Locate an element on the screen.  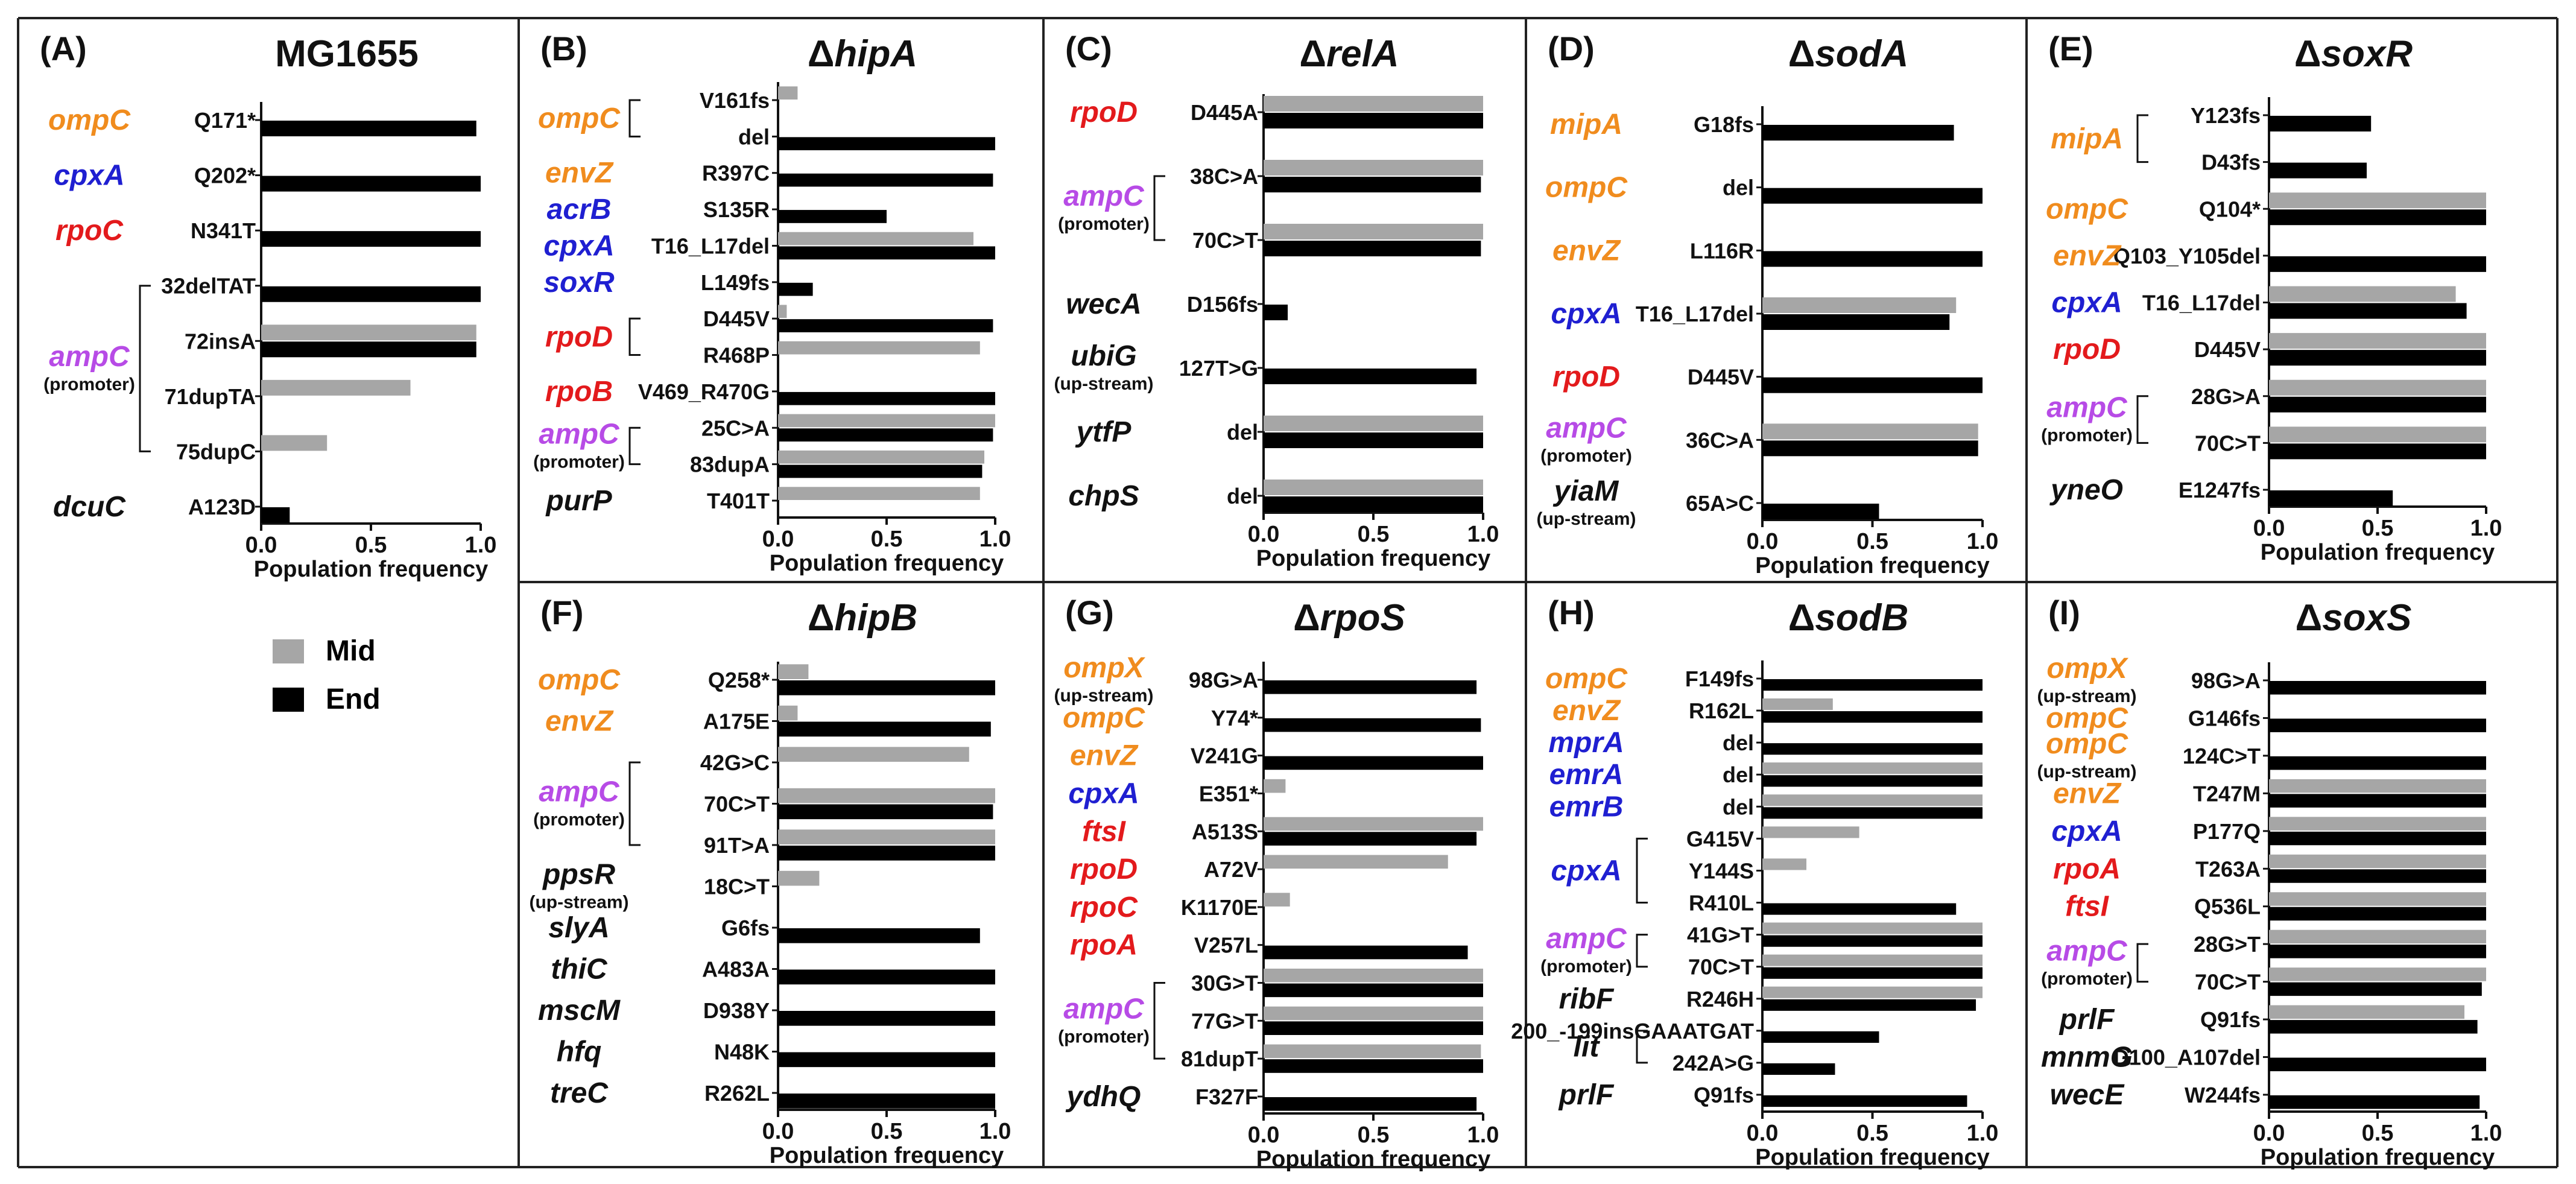
x-axis-title: Population frequency is located at coordinates (1872, 565).